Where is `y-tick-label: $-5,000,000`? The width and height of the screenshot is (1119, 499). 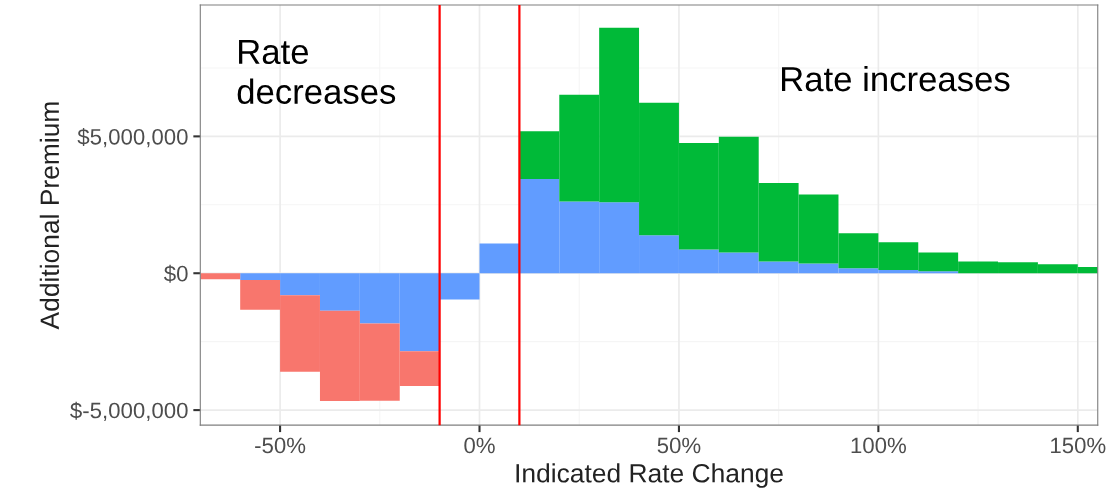
y-tick-label: $-5,000,000 is located at coordinates (129, 411).